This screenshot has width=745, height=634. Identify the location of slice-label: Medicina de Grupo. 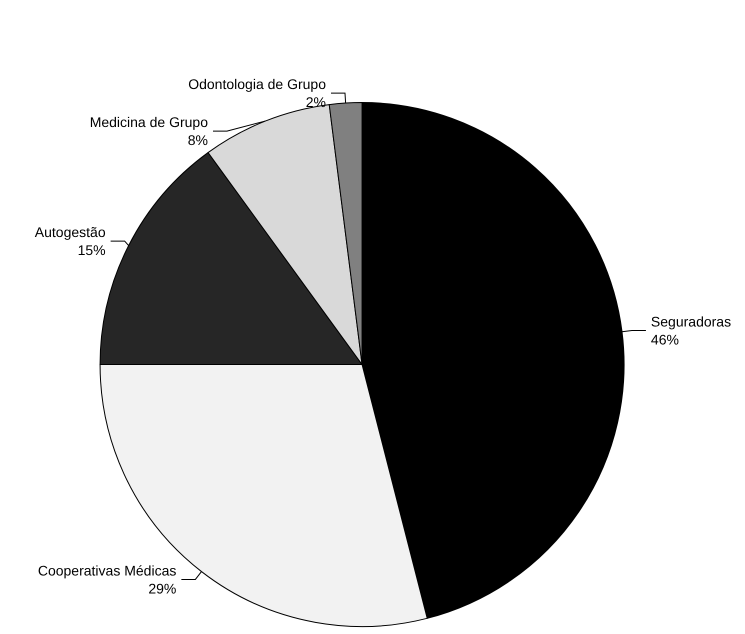
(149, 122).